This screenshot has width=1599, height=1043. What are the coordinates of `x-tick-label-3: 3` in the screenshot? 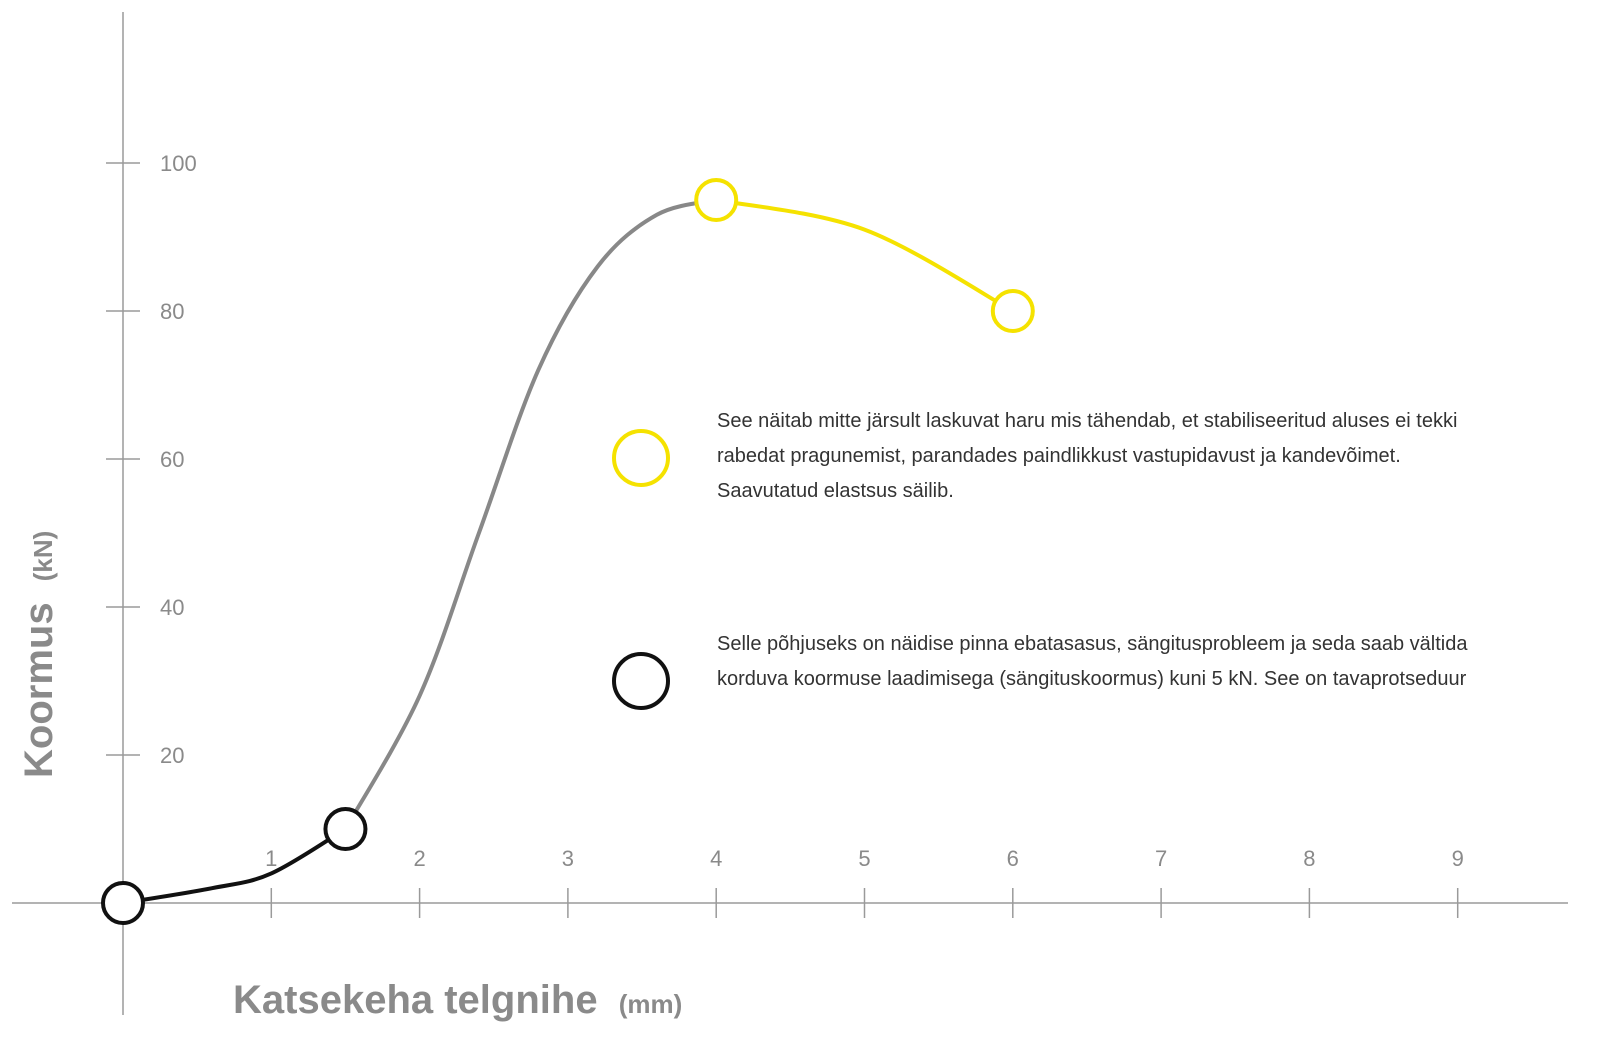 It's located at (568, 858).